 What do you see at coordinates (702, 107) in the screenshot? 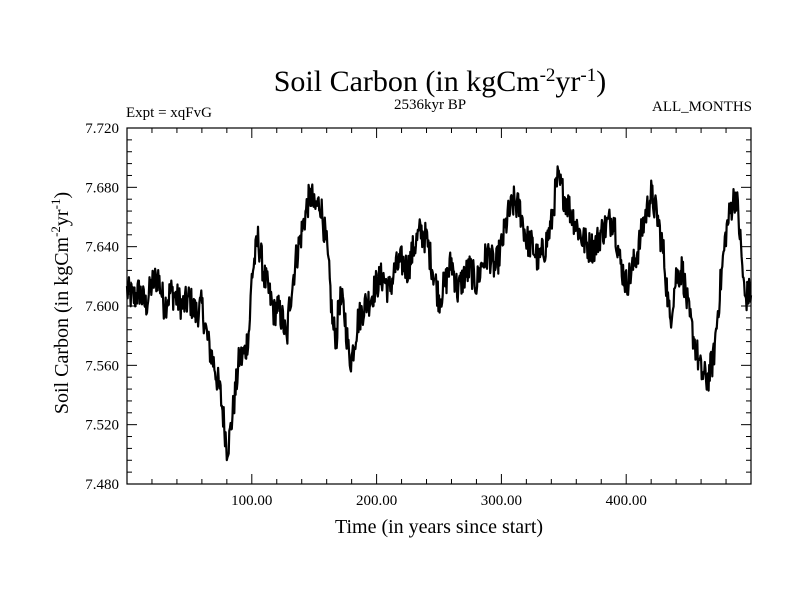
I see `months-label: ALL_MONTHS` at bounding box center [702, 107].